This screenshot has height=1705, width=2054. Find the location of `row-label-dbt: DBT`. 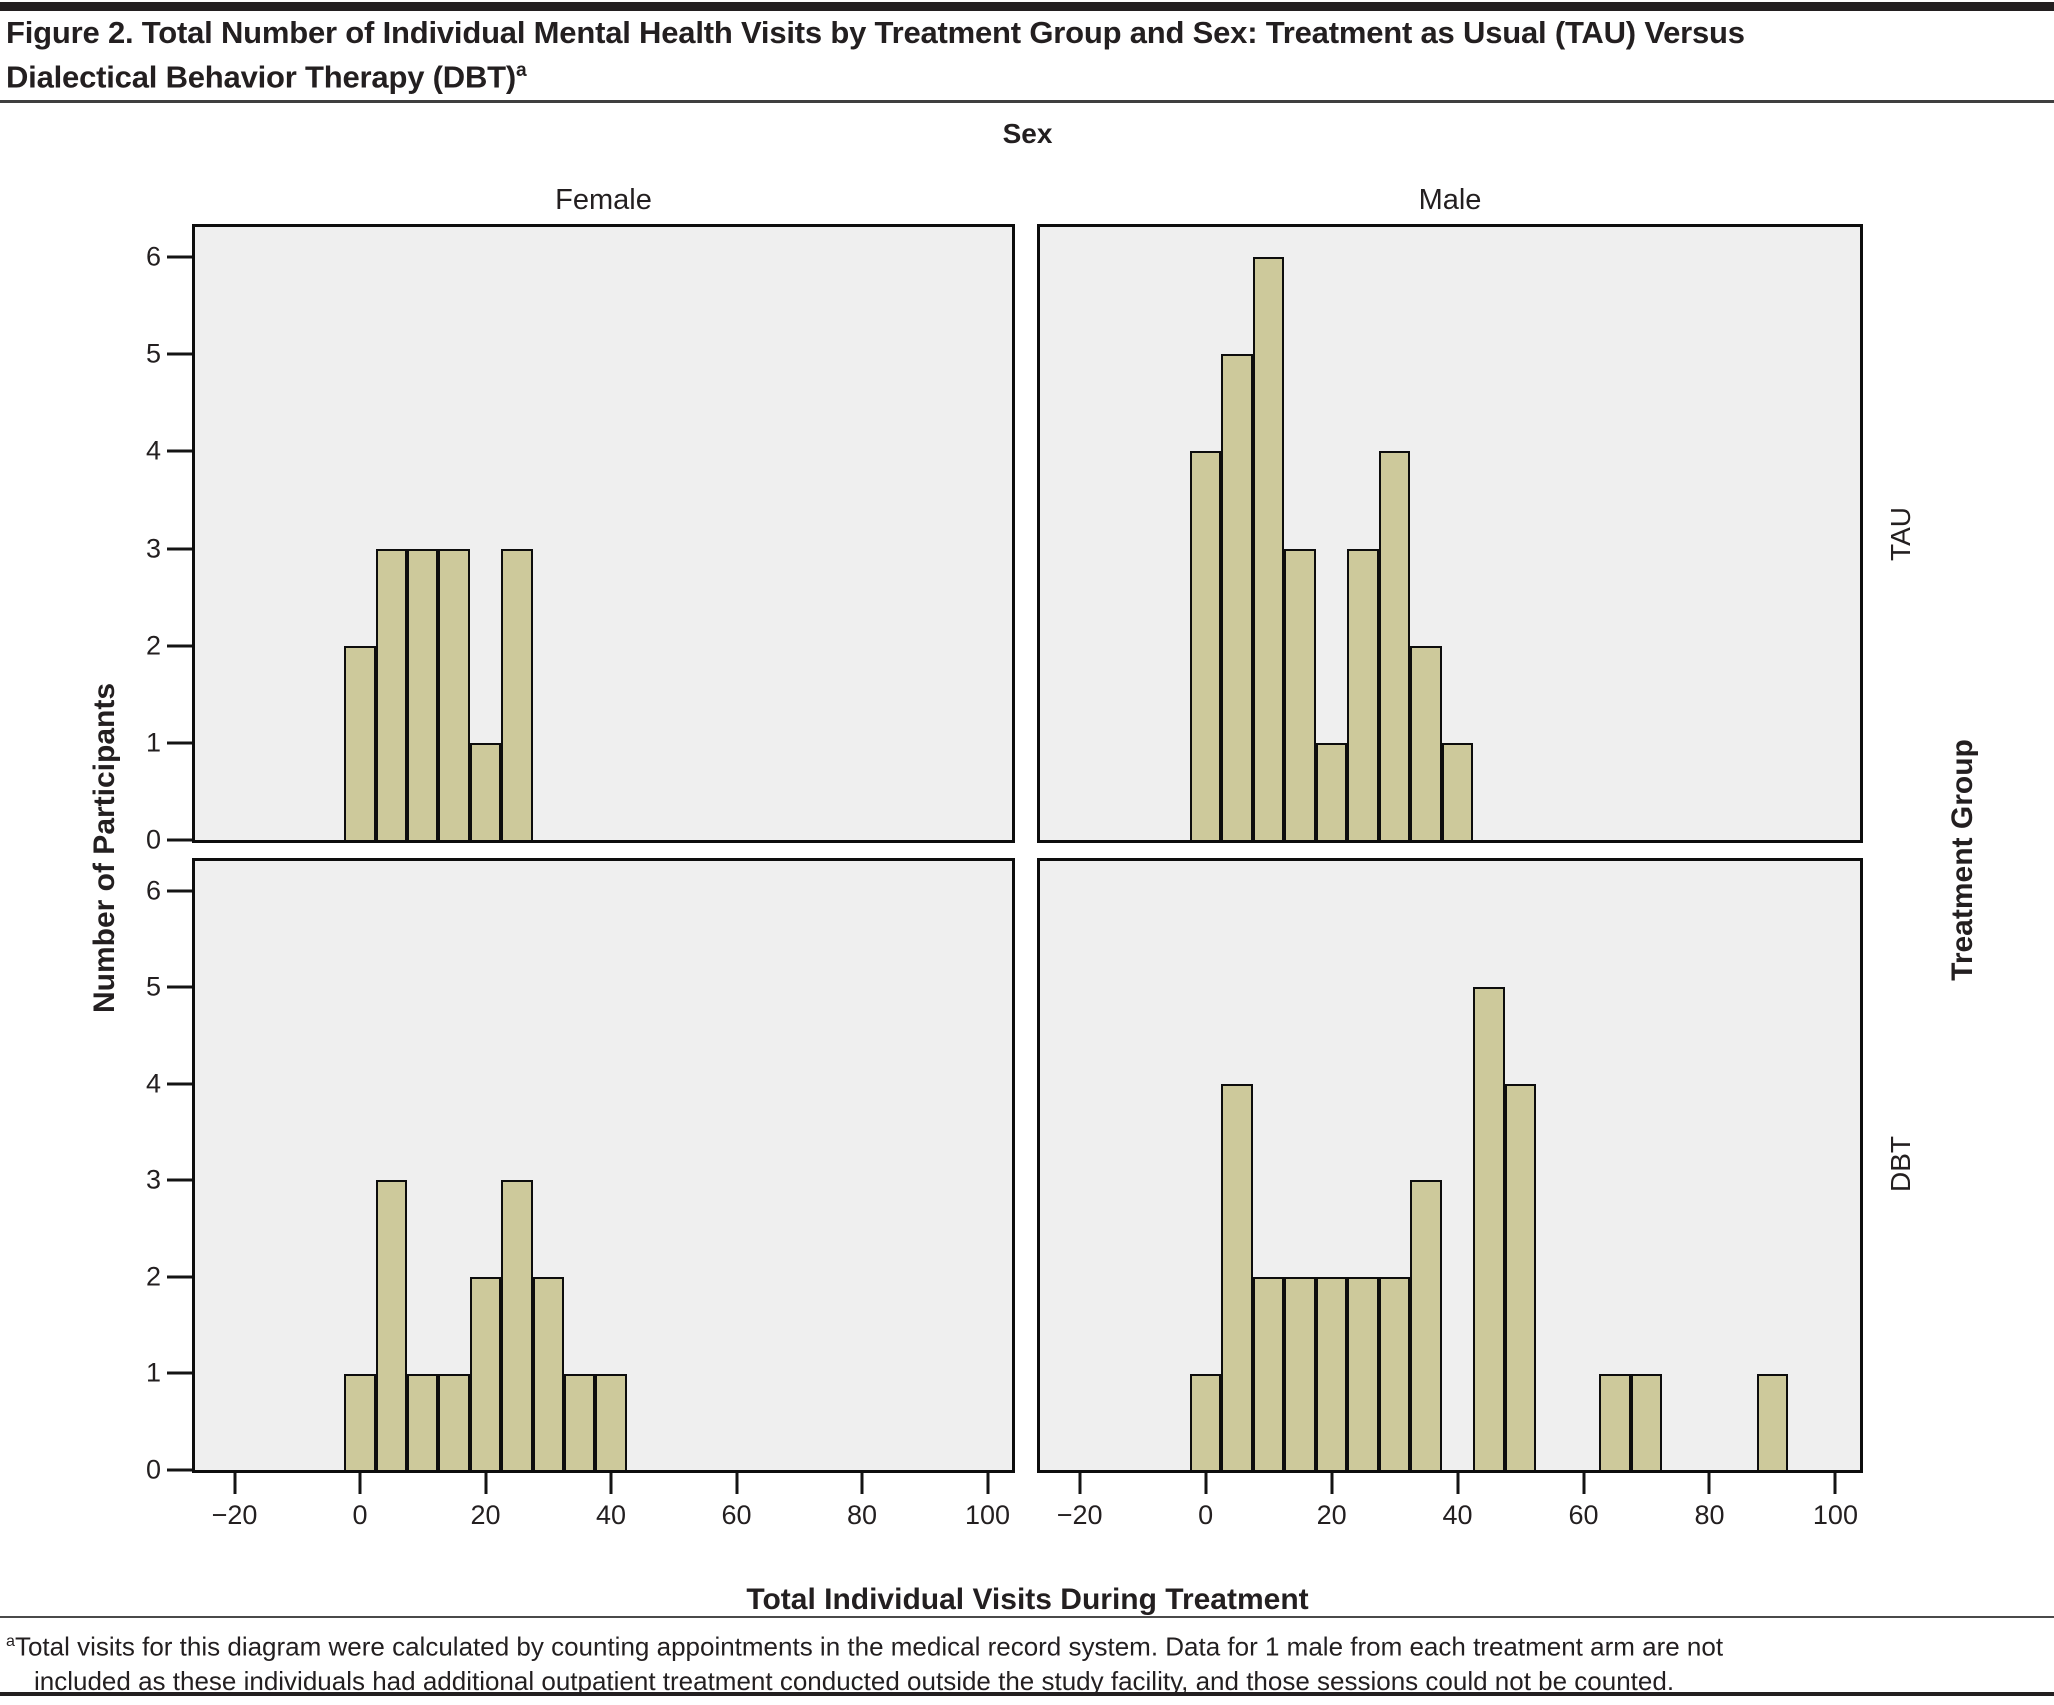

row-label-dbt: DBT is located at coordinates (1900, 1164).